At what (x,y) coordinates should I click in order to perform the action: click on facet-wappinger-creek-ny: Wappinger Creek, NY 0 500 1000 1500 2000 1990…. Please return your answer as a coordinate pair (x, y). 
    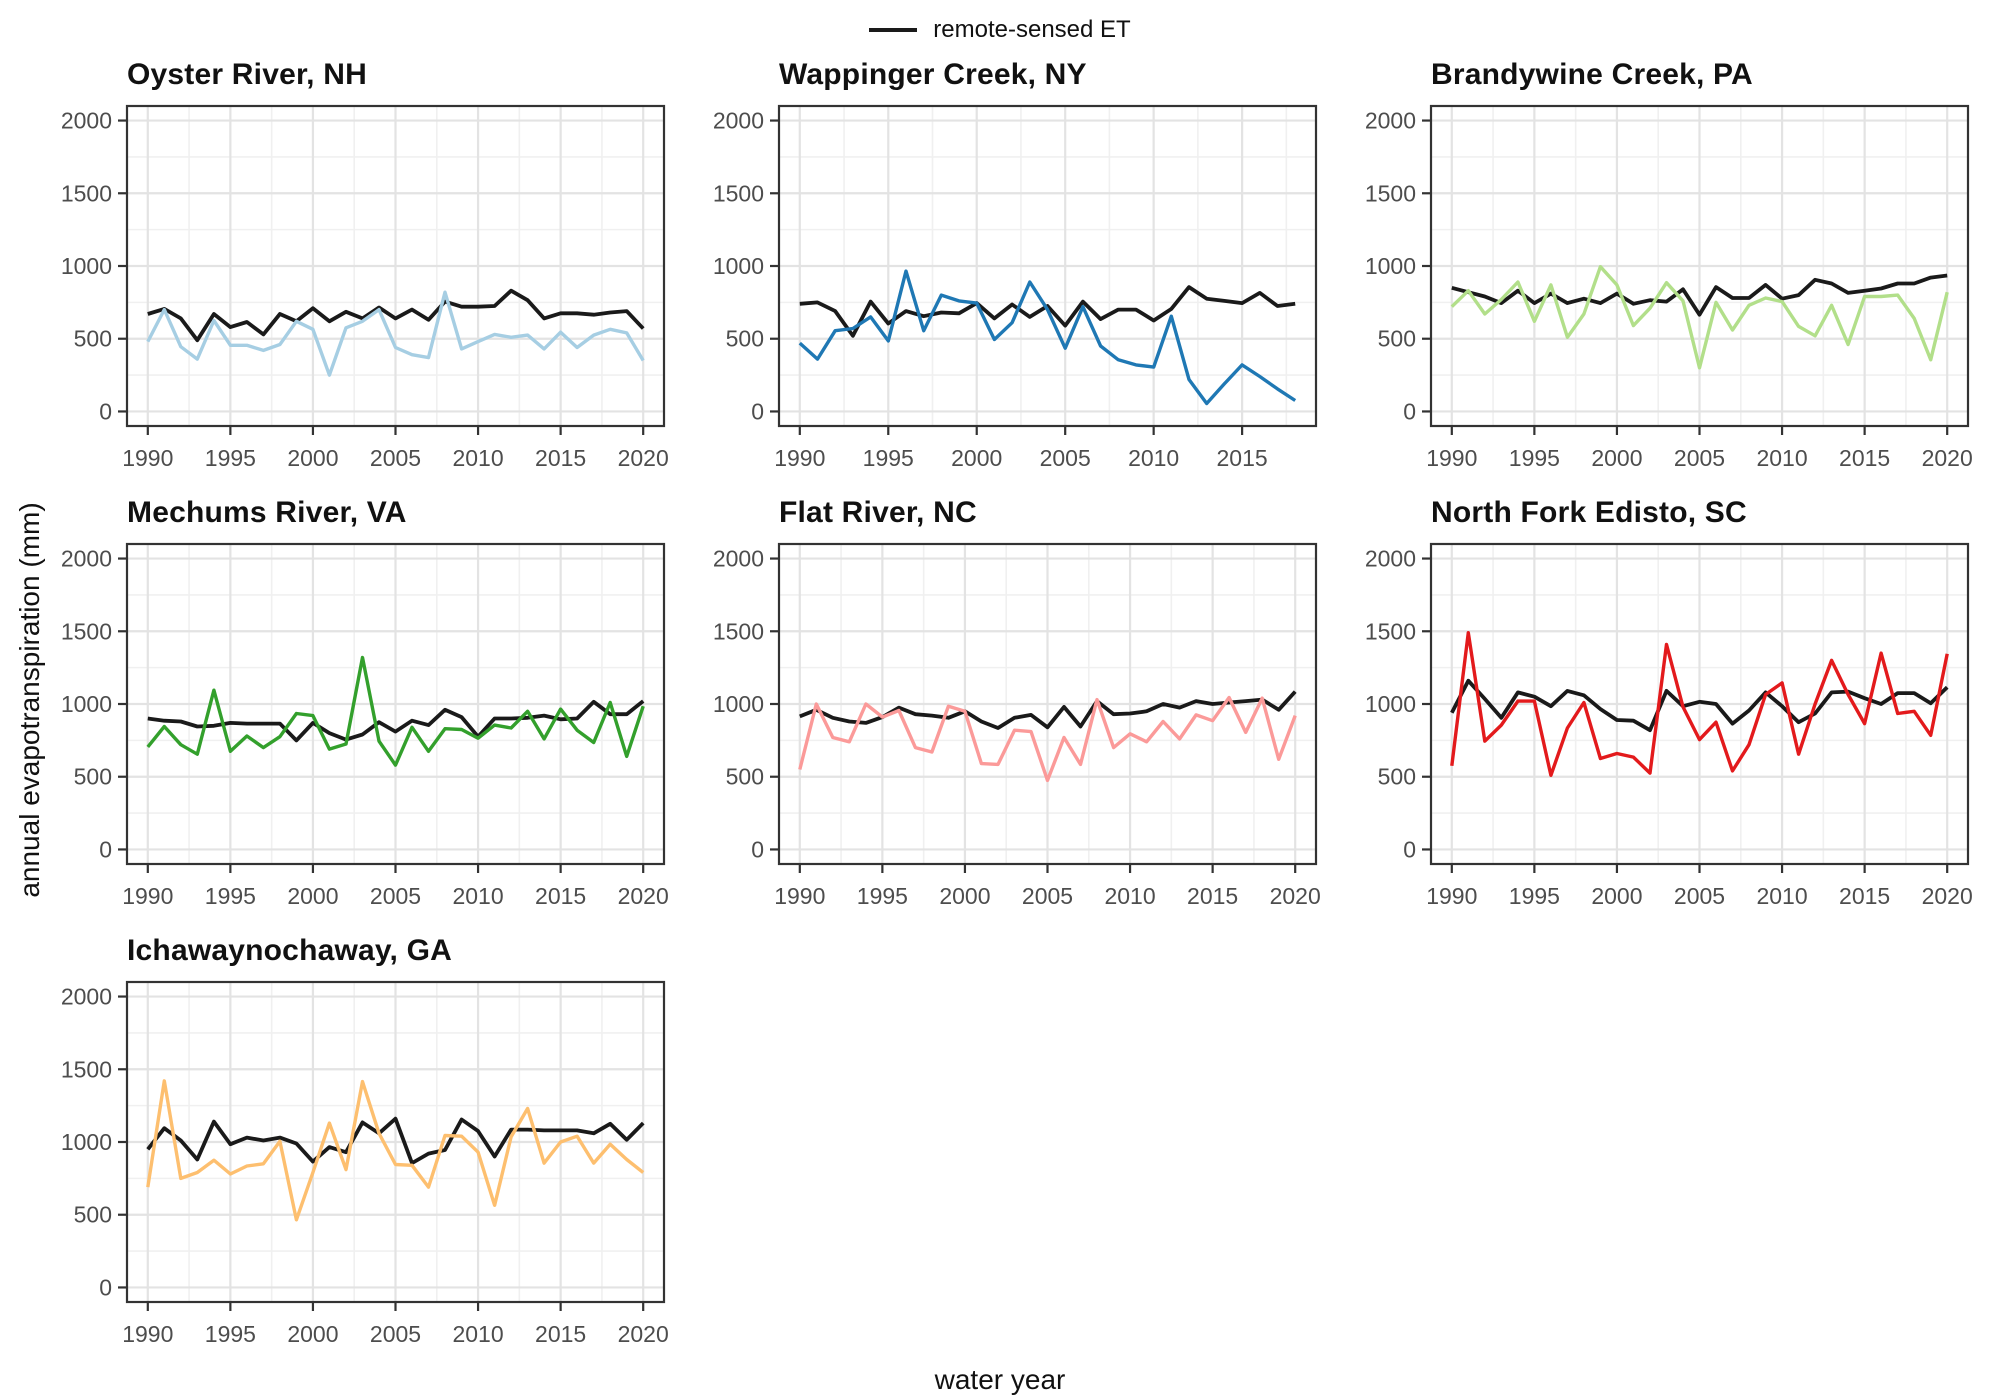
    Looking at the image, I should click on (1020, 277).